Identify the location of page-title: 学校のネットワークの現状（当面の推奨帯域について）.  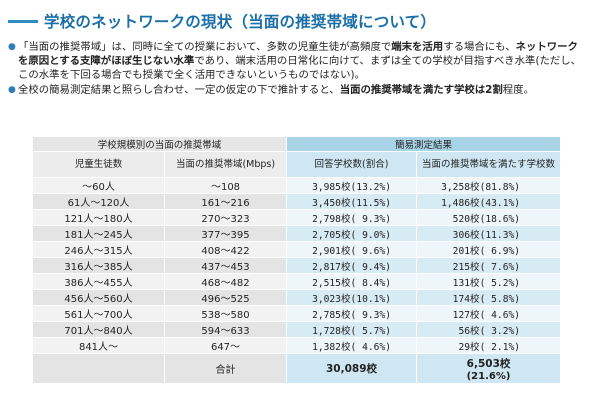
(240, 22).